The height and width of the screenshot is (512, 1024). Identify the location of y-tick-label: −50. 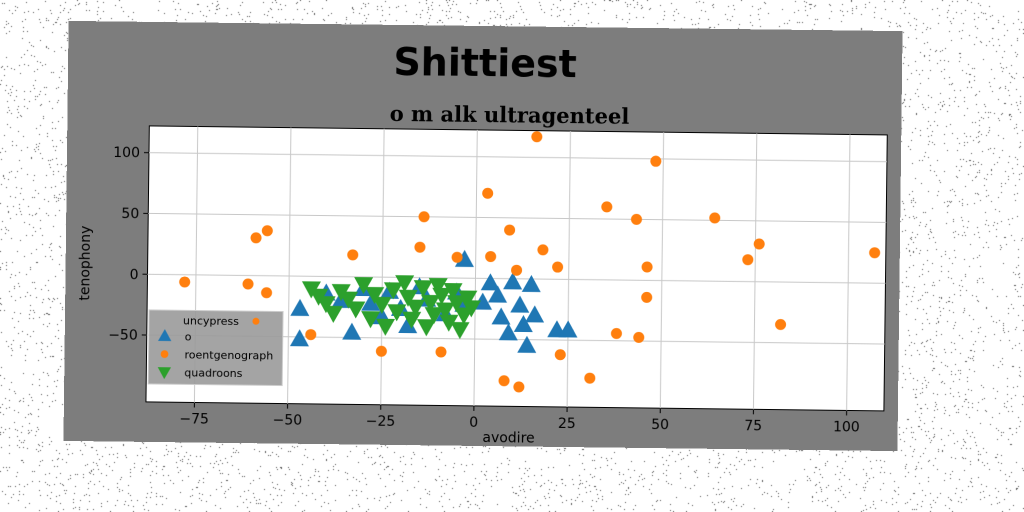
(123, 336).